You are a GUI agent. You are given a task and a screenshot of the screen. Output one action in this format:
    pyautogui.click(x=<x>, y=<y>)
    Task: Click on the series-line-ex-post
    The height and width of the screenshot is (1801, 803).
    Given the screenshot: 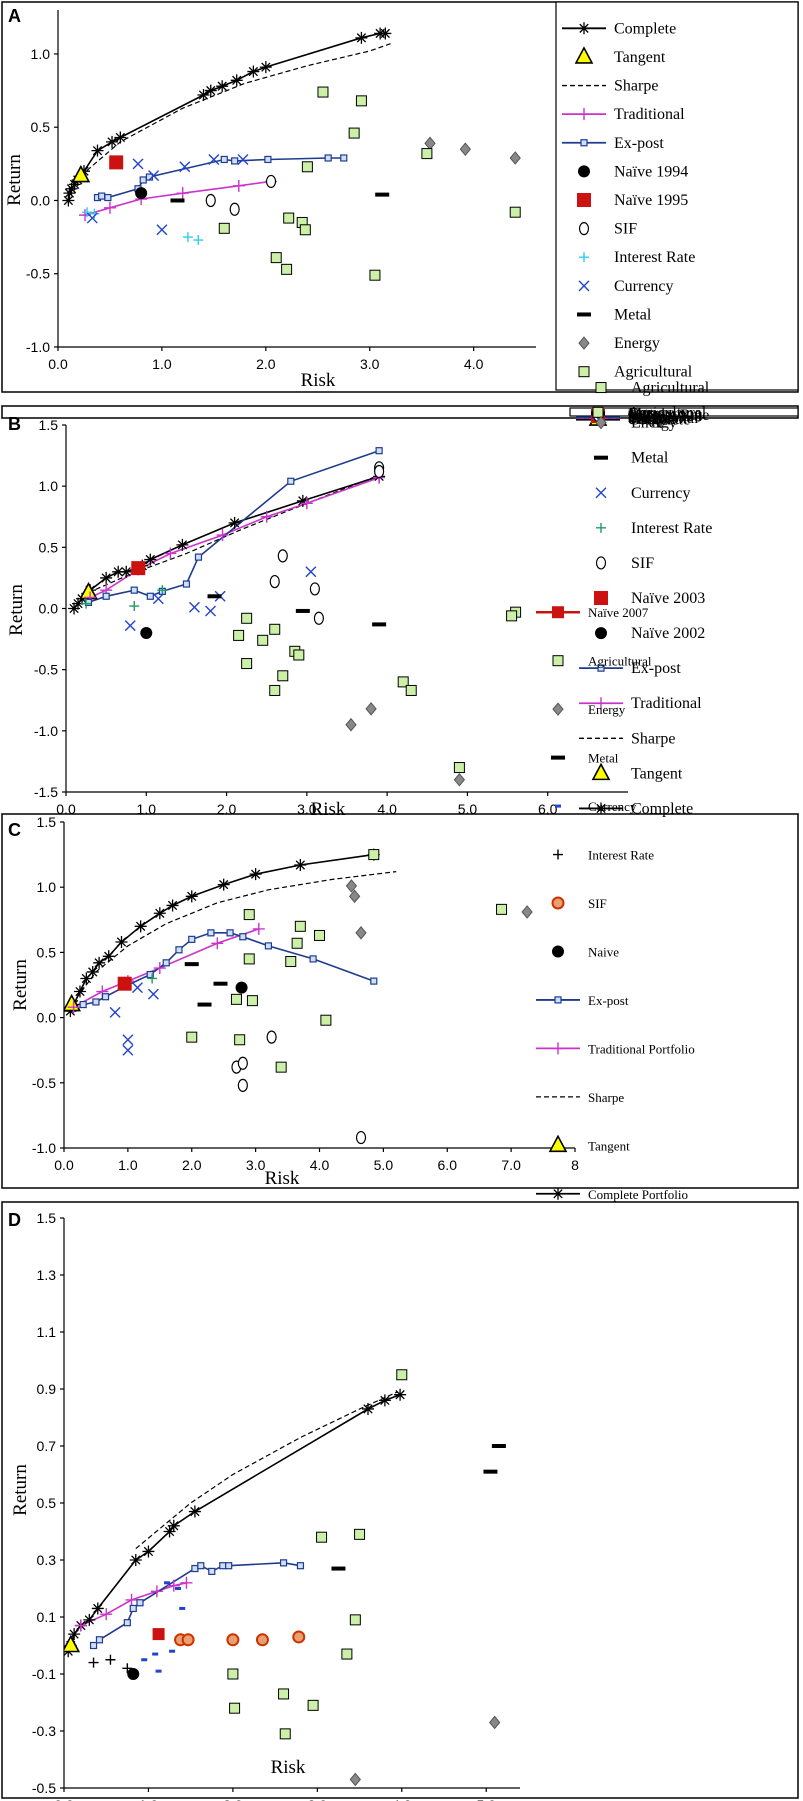 What is the action you would take?
    pyautogui.click(x=229, y=969)
    